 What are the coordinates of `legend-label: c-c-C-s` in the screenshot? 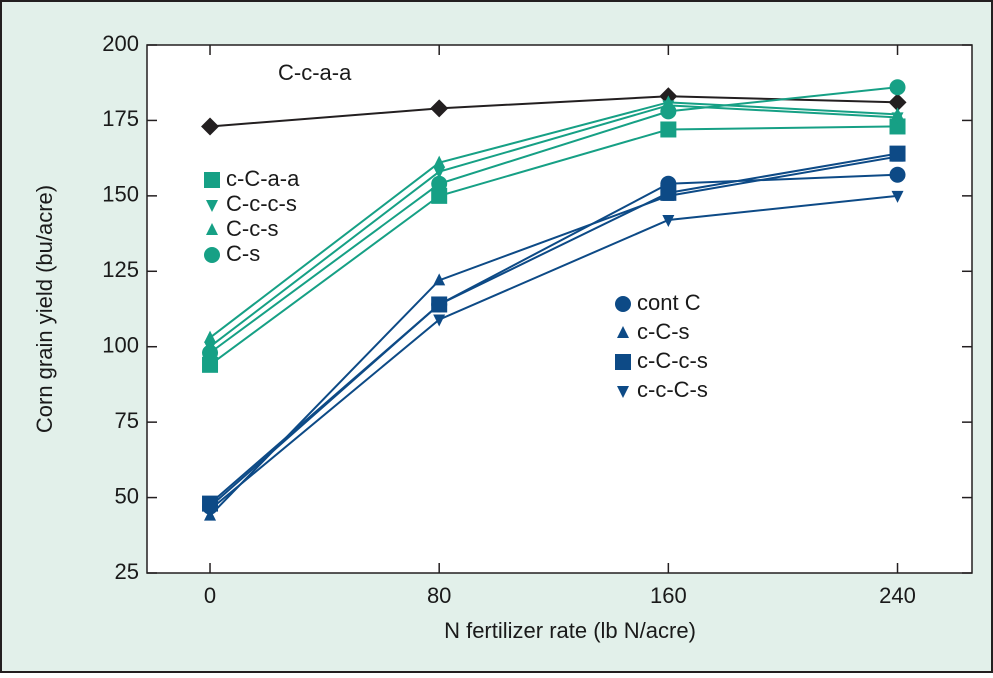 It's located at (672, 389).